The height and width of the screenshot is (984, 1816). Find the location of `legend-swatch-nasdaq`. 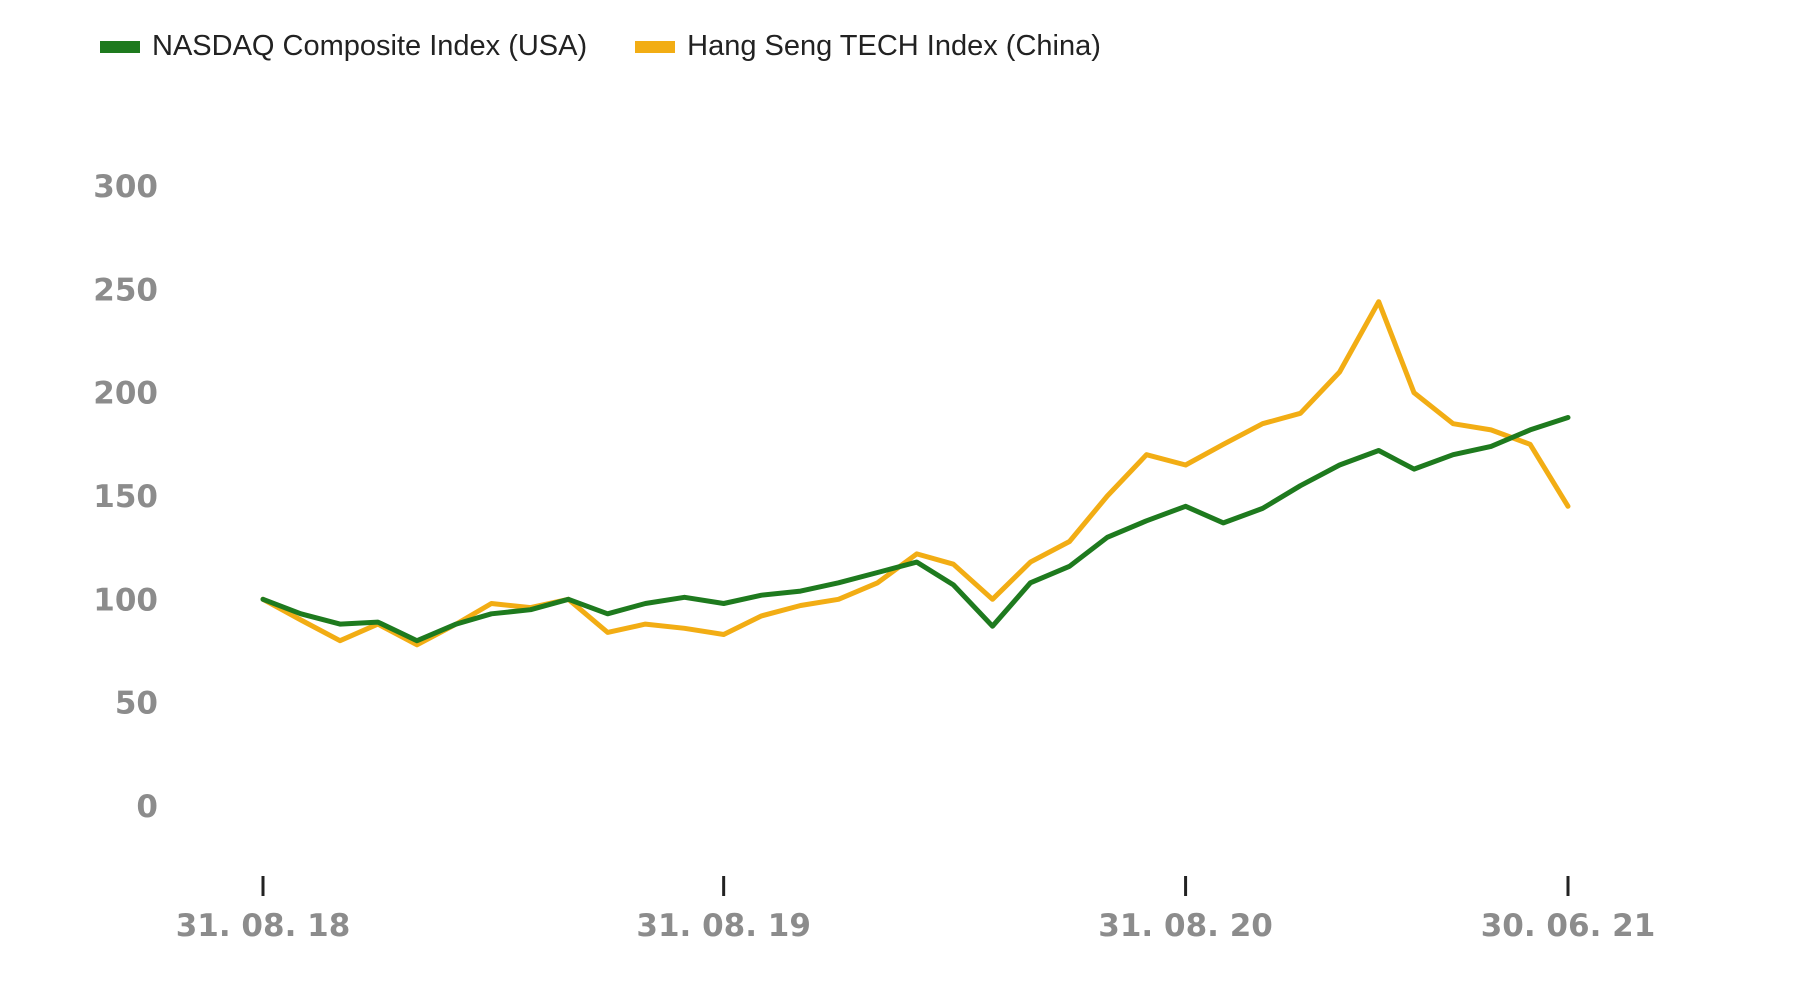

legend-swatch-nasdaq is located at coordinates (120, 46).